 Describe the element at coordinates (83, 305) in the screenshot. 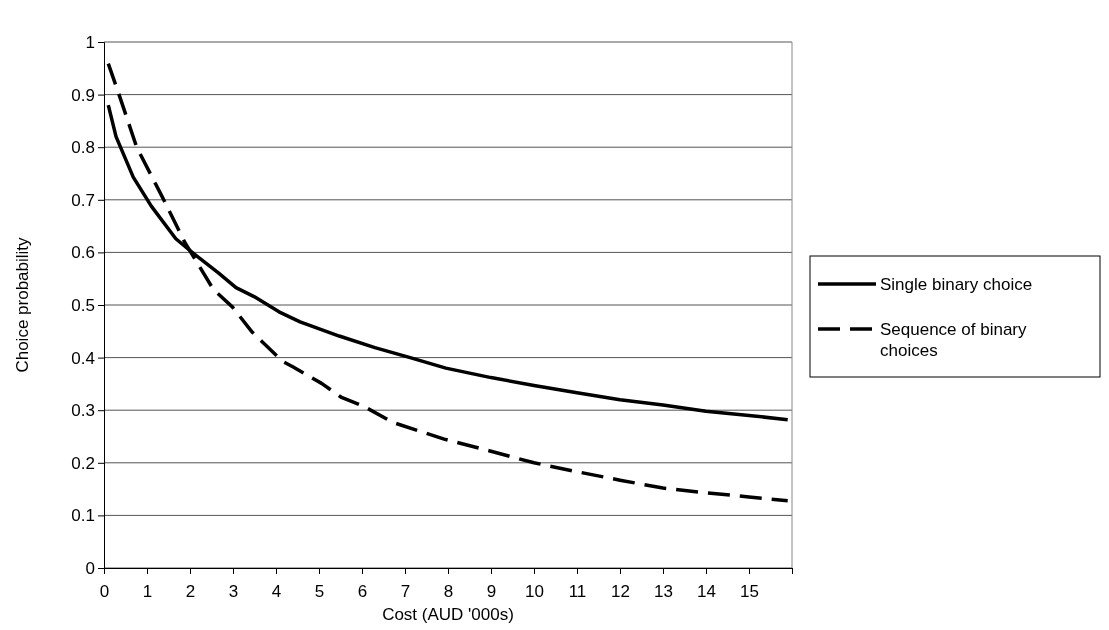

I see `y-tick-label: 0.5` at that location.